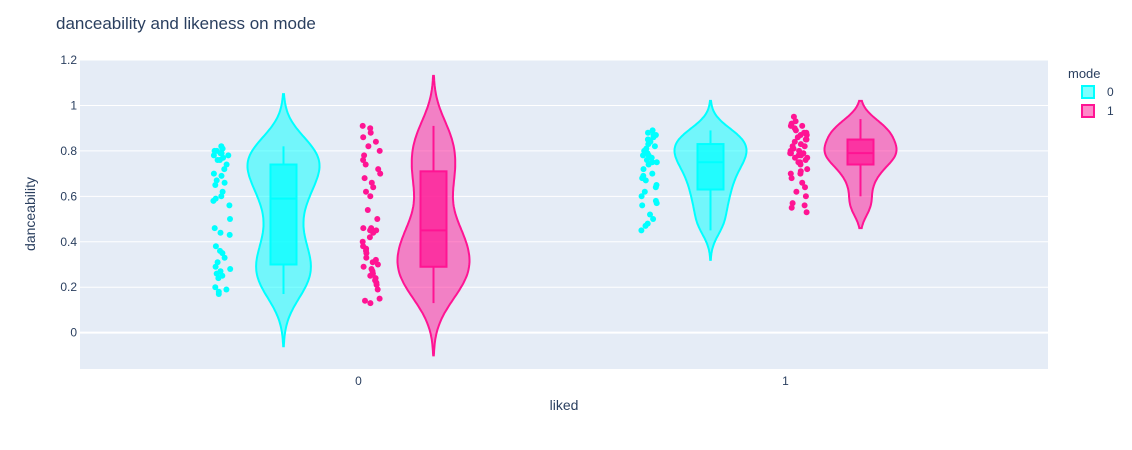  Describe the element at coordinates (1091, 92) in the screenshot. I see `legend: mode 0 1` at that location.